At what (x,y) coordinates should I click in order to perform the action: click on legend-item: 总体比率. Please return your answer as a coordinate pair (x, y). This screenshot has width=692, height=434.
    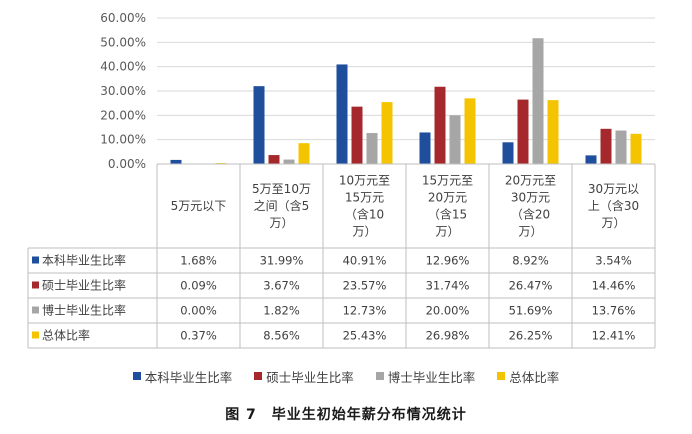
    Looking at the image, I should click on (528, 376).